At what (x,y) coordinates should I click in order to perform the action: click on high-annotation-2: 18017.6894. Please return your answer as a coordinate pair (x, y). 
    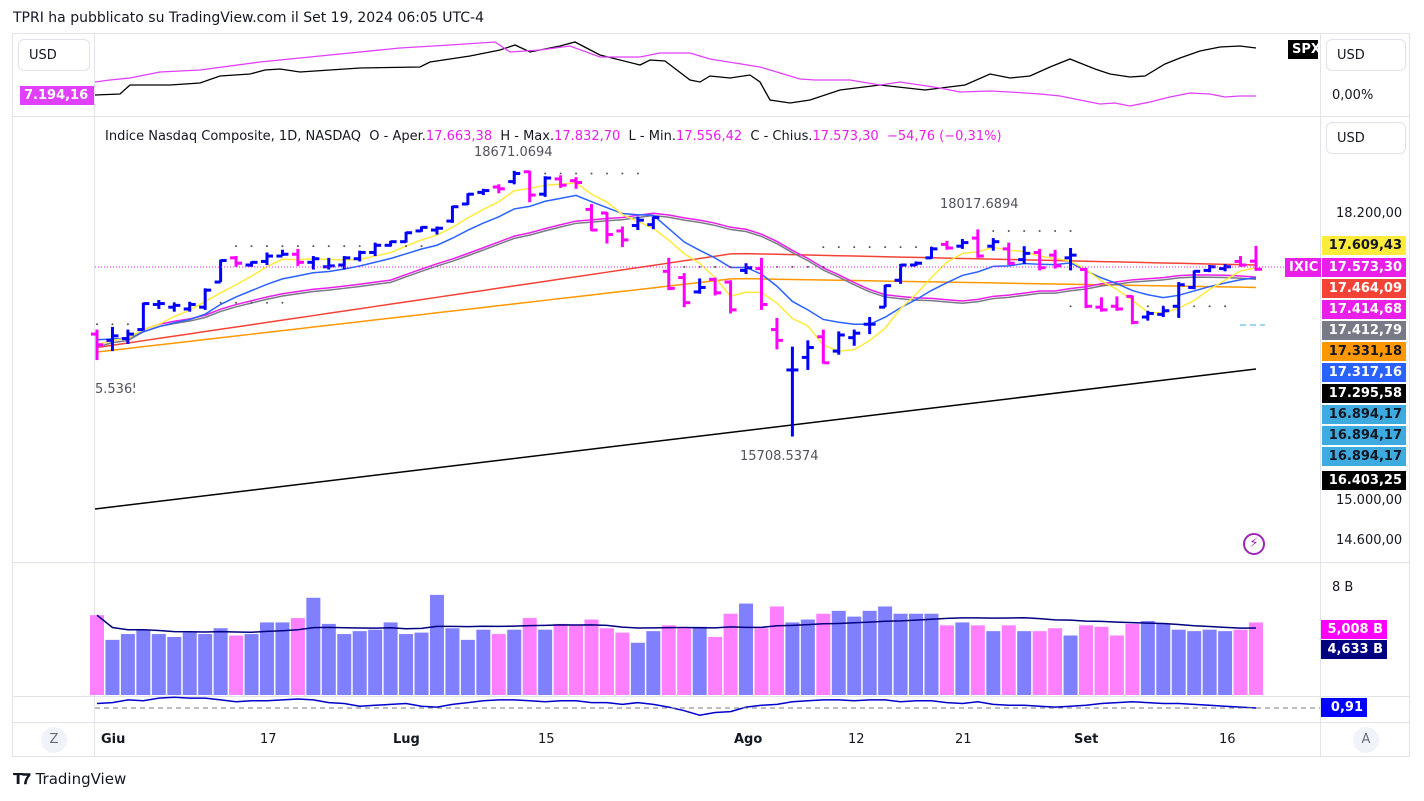
    Looking at the image, I should click on (979, 204).